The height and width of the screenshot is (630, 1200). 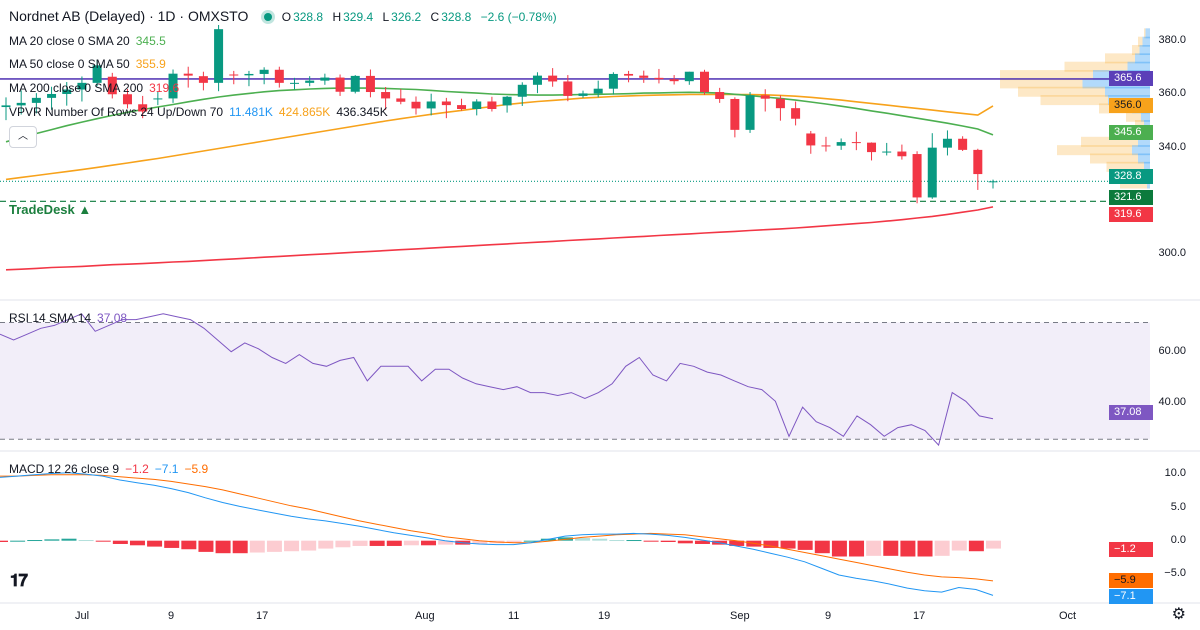 I want to click on macd-signal-badge: −5.9, so click(x=1131, y=580).